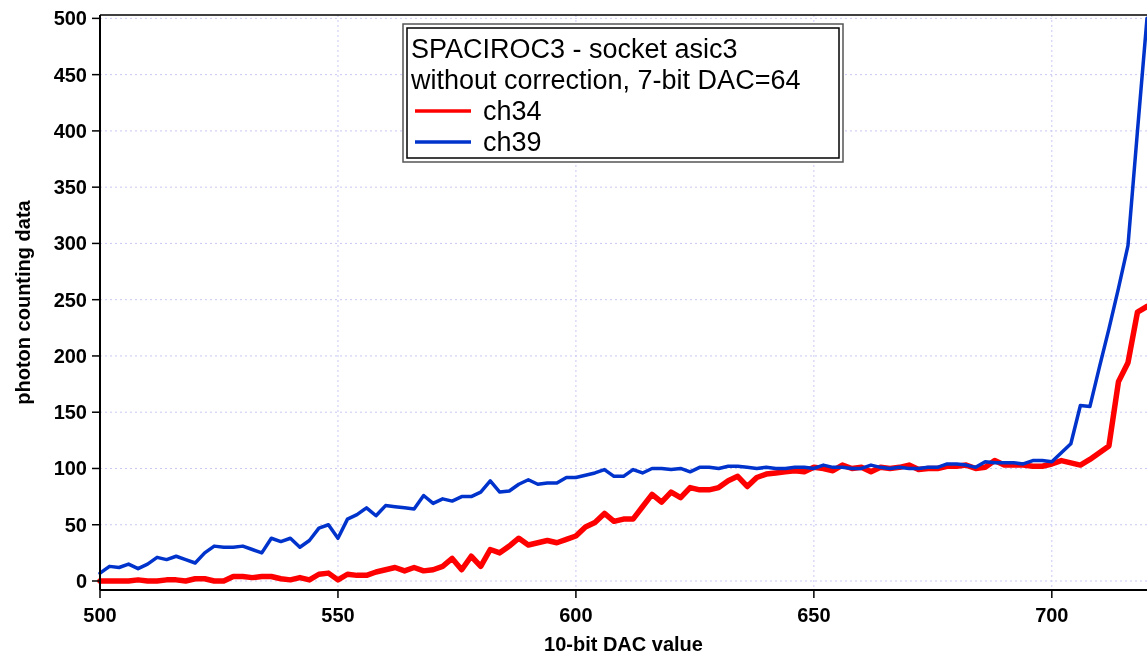 The image size is (1147, 656). Describe the element at coordinates (23, 302) in the screenshot. I see `y-axis-title: photon counting data` at that location.